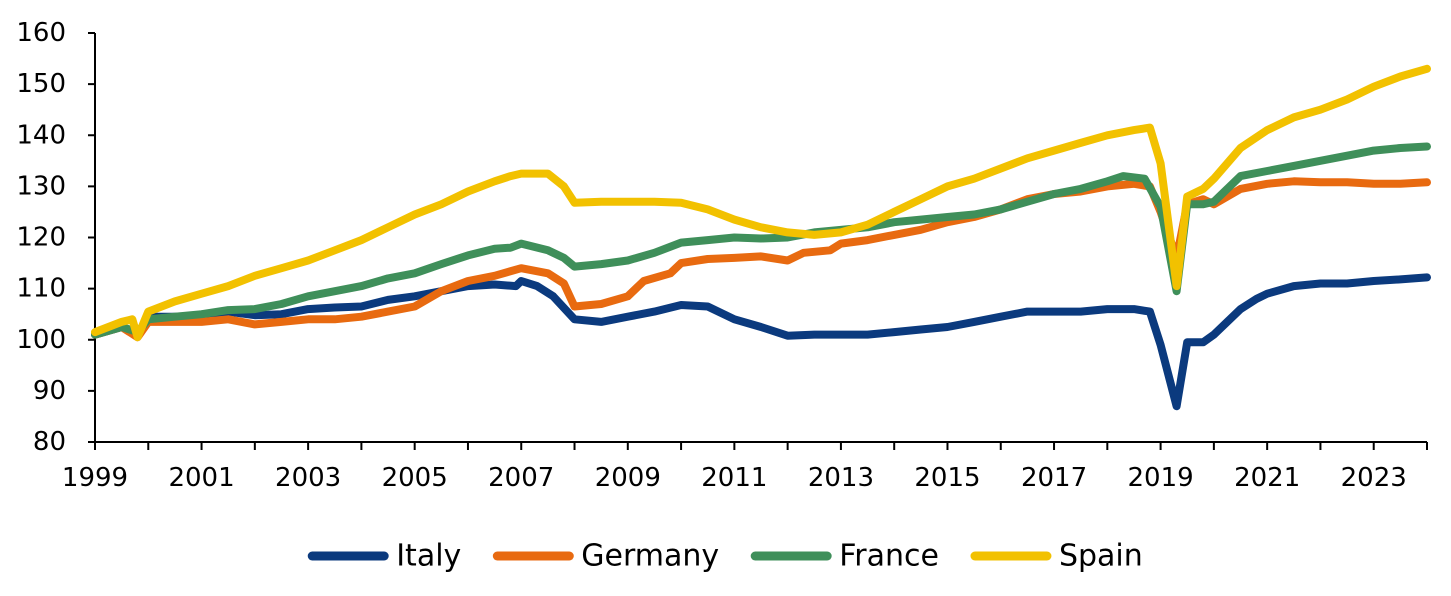  Describe the element at coordinates (201, 478) in the screenshot. I see `x-tick-label: 2001` at that location.